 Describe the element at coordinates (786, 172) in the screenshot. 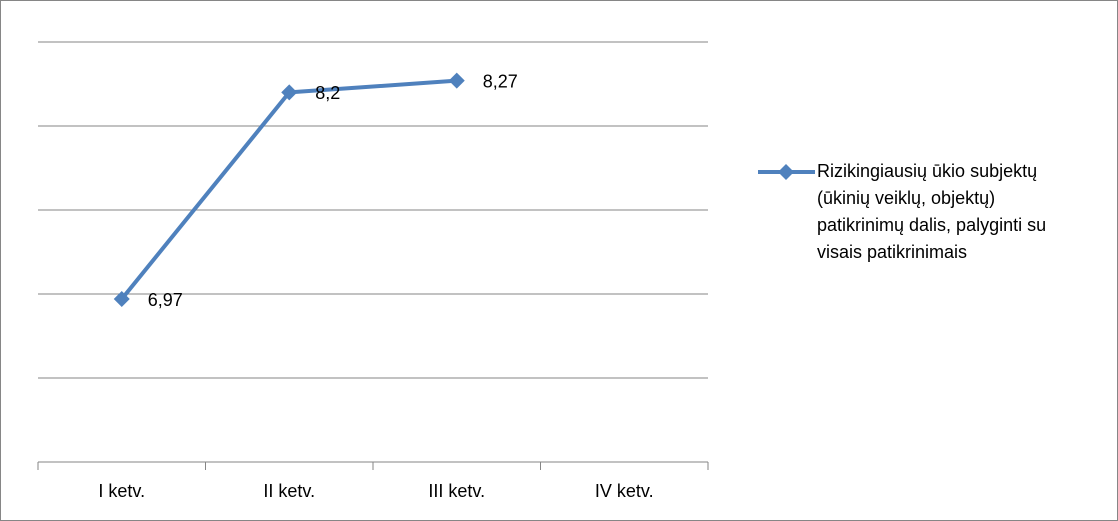

I see `legend-marker` at that location.